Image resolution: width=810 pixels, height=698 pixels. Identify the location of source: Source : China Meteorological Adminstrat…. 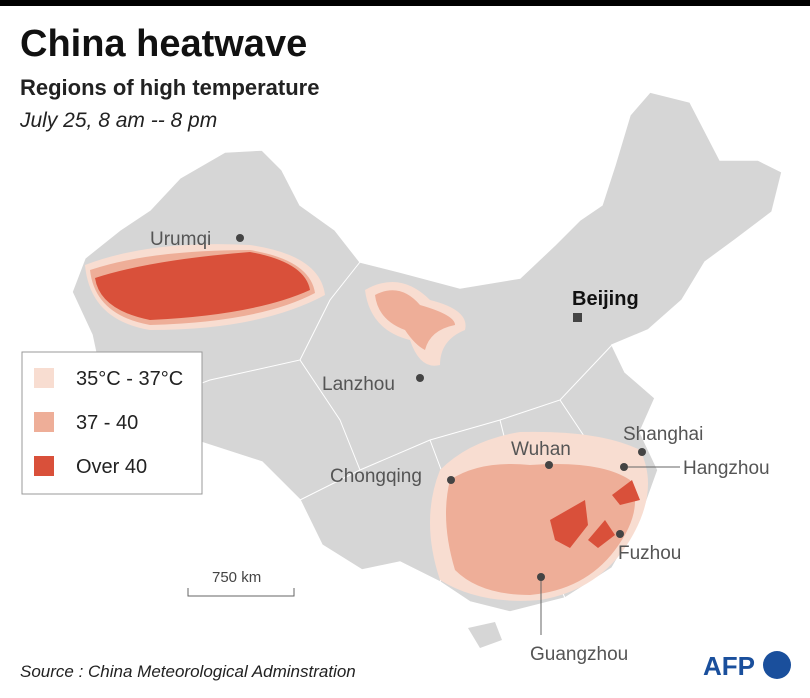
(188, 671).